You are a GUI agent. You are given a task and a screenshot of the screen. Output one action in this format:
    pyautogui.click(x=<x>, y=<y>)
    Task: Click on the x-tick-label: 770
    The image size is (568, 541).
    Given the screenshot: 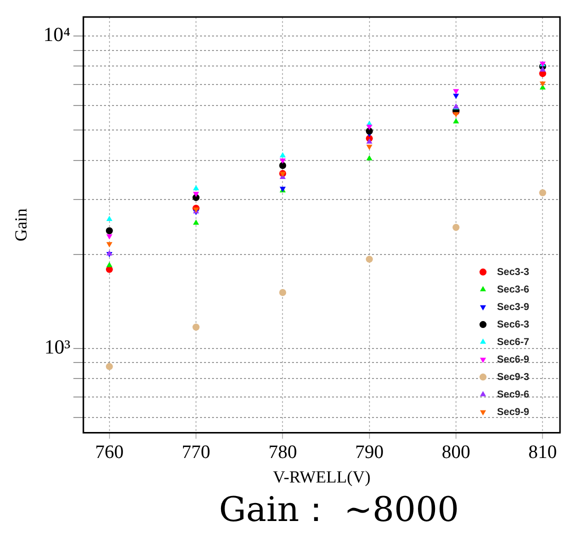 What is the action you would take?
    pyautogui.click(x=196, y=453)
    